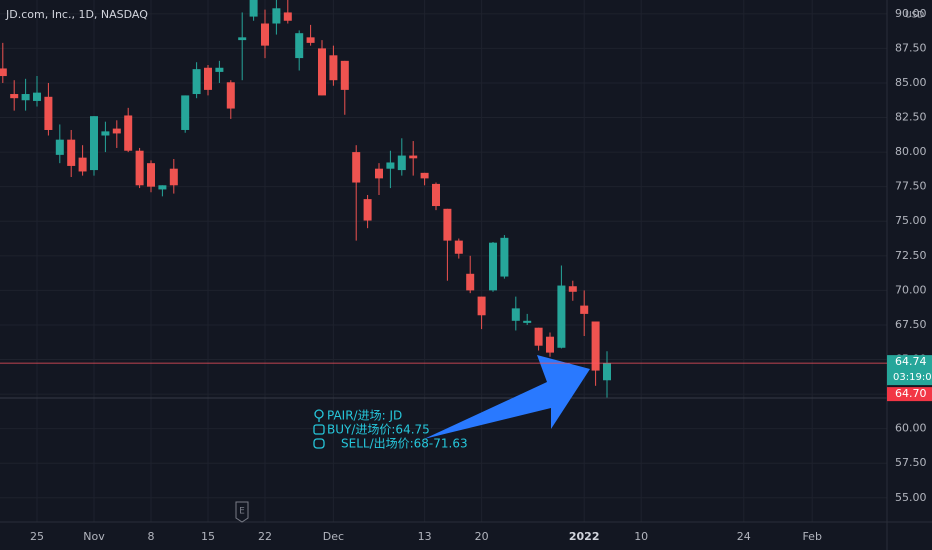  I want to click on bid-tag, so click(909, 394).